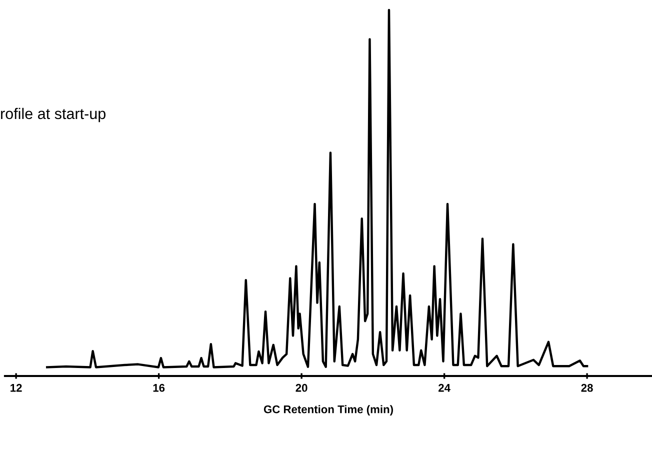 The image size is (652, 461). I want to click on x-tick-label: 20, so click(302, 388).